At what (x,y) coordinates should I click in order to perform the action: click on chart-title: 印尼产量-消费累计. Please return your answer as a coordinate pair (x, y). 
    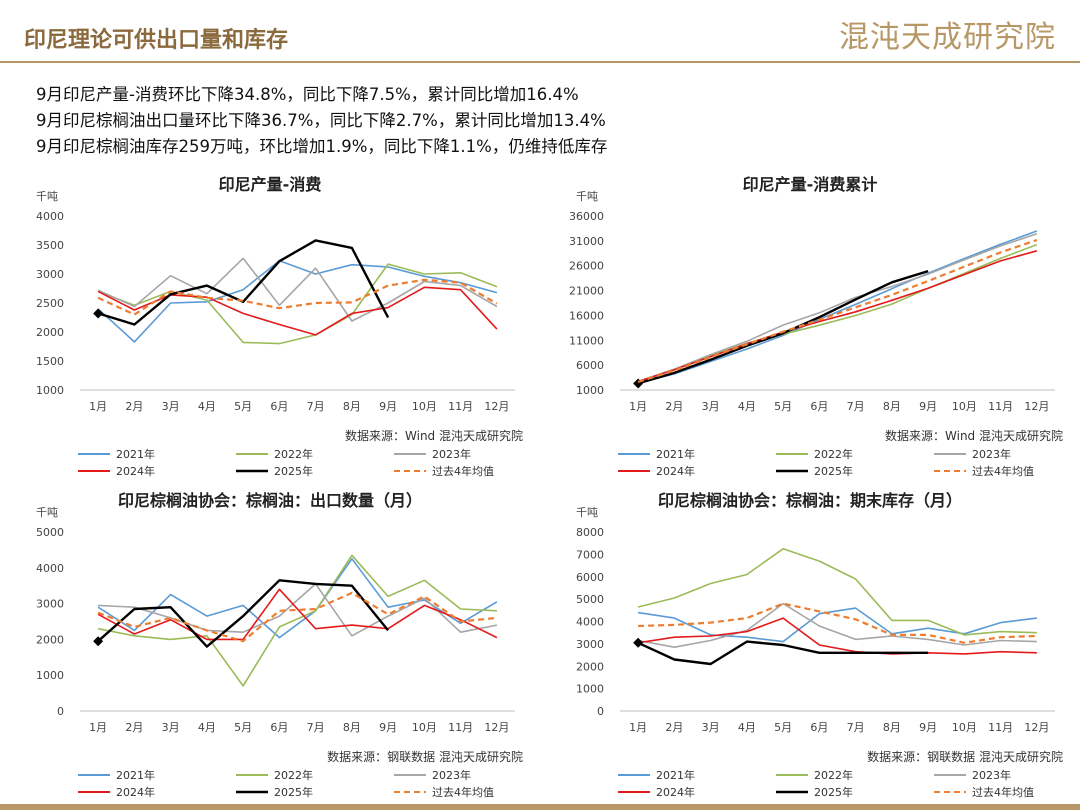
    Looking at the image, I should click on (810, 184).